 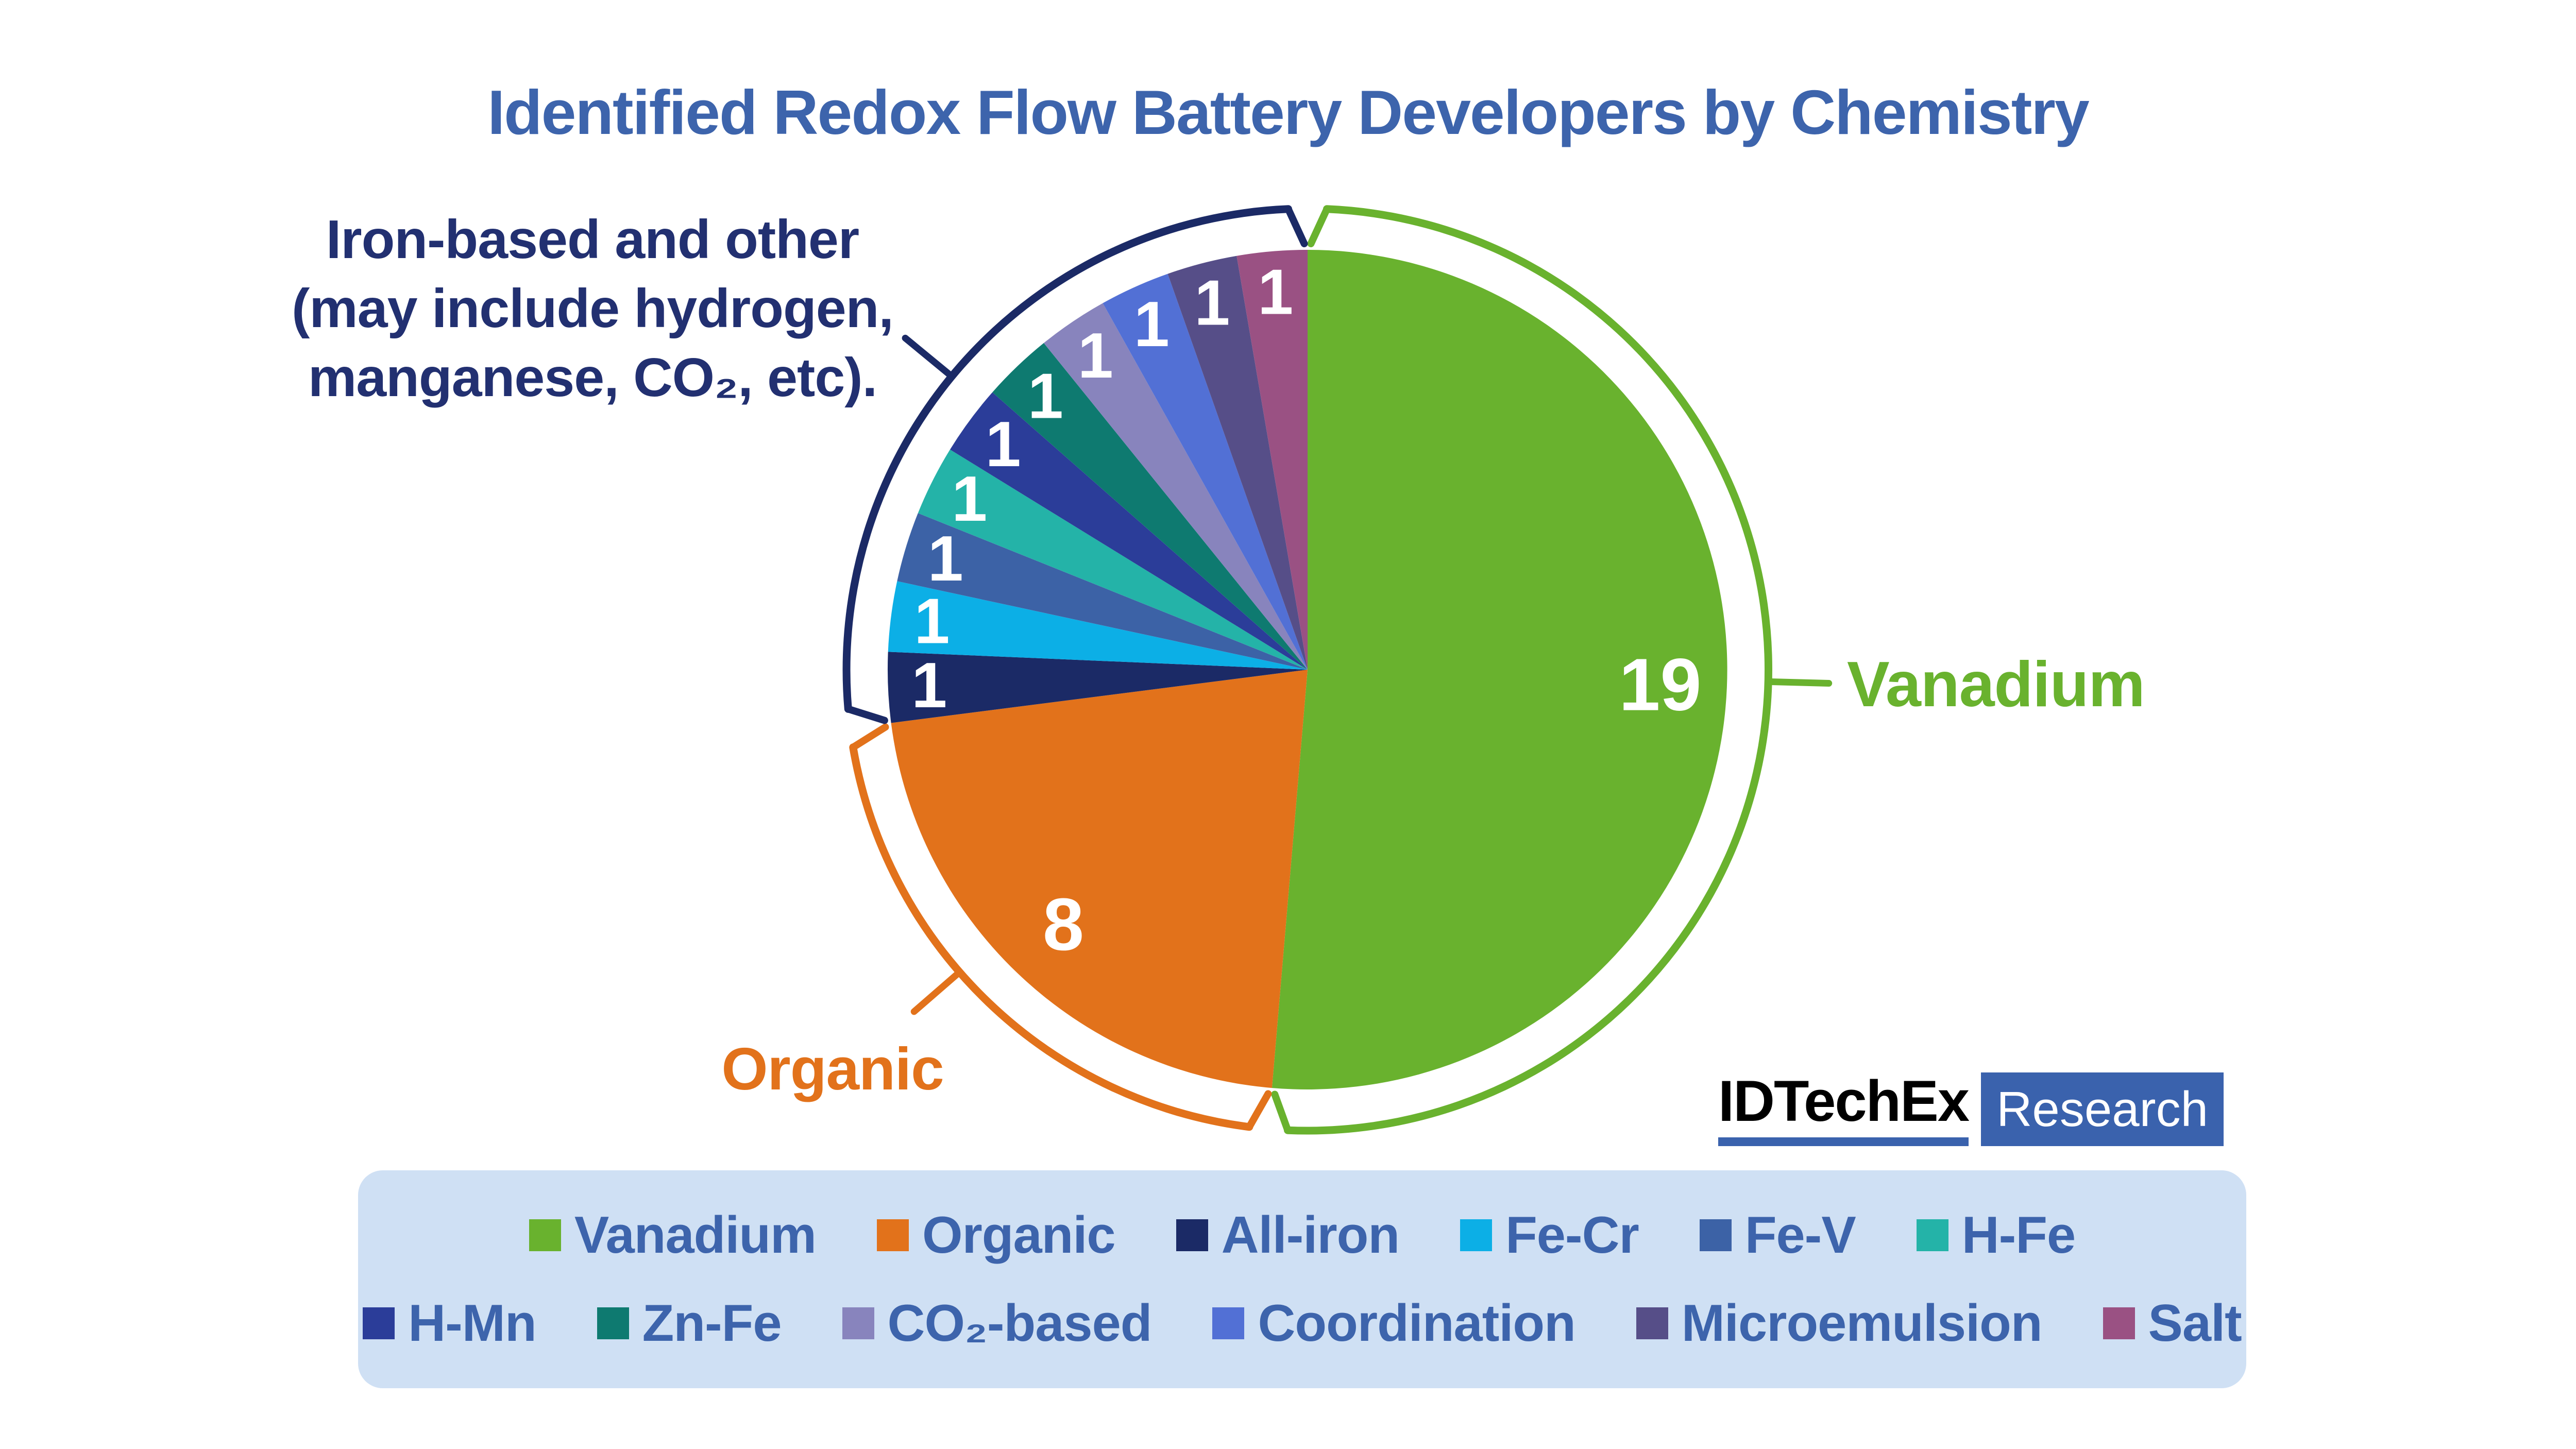 I want to click on legend-item-Fe-V: Fe-V, so click(x=1777, y=1235).